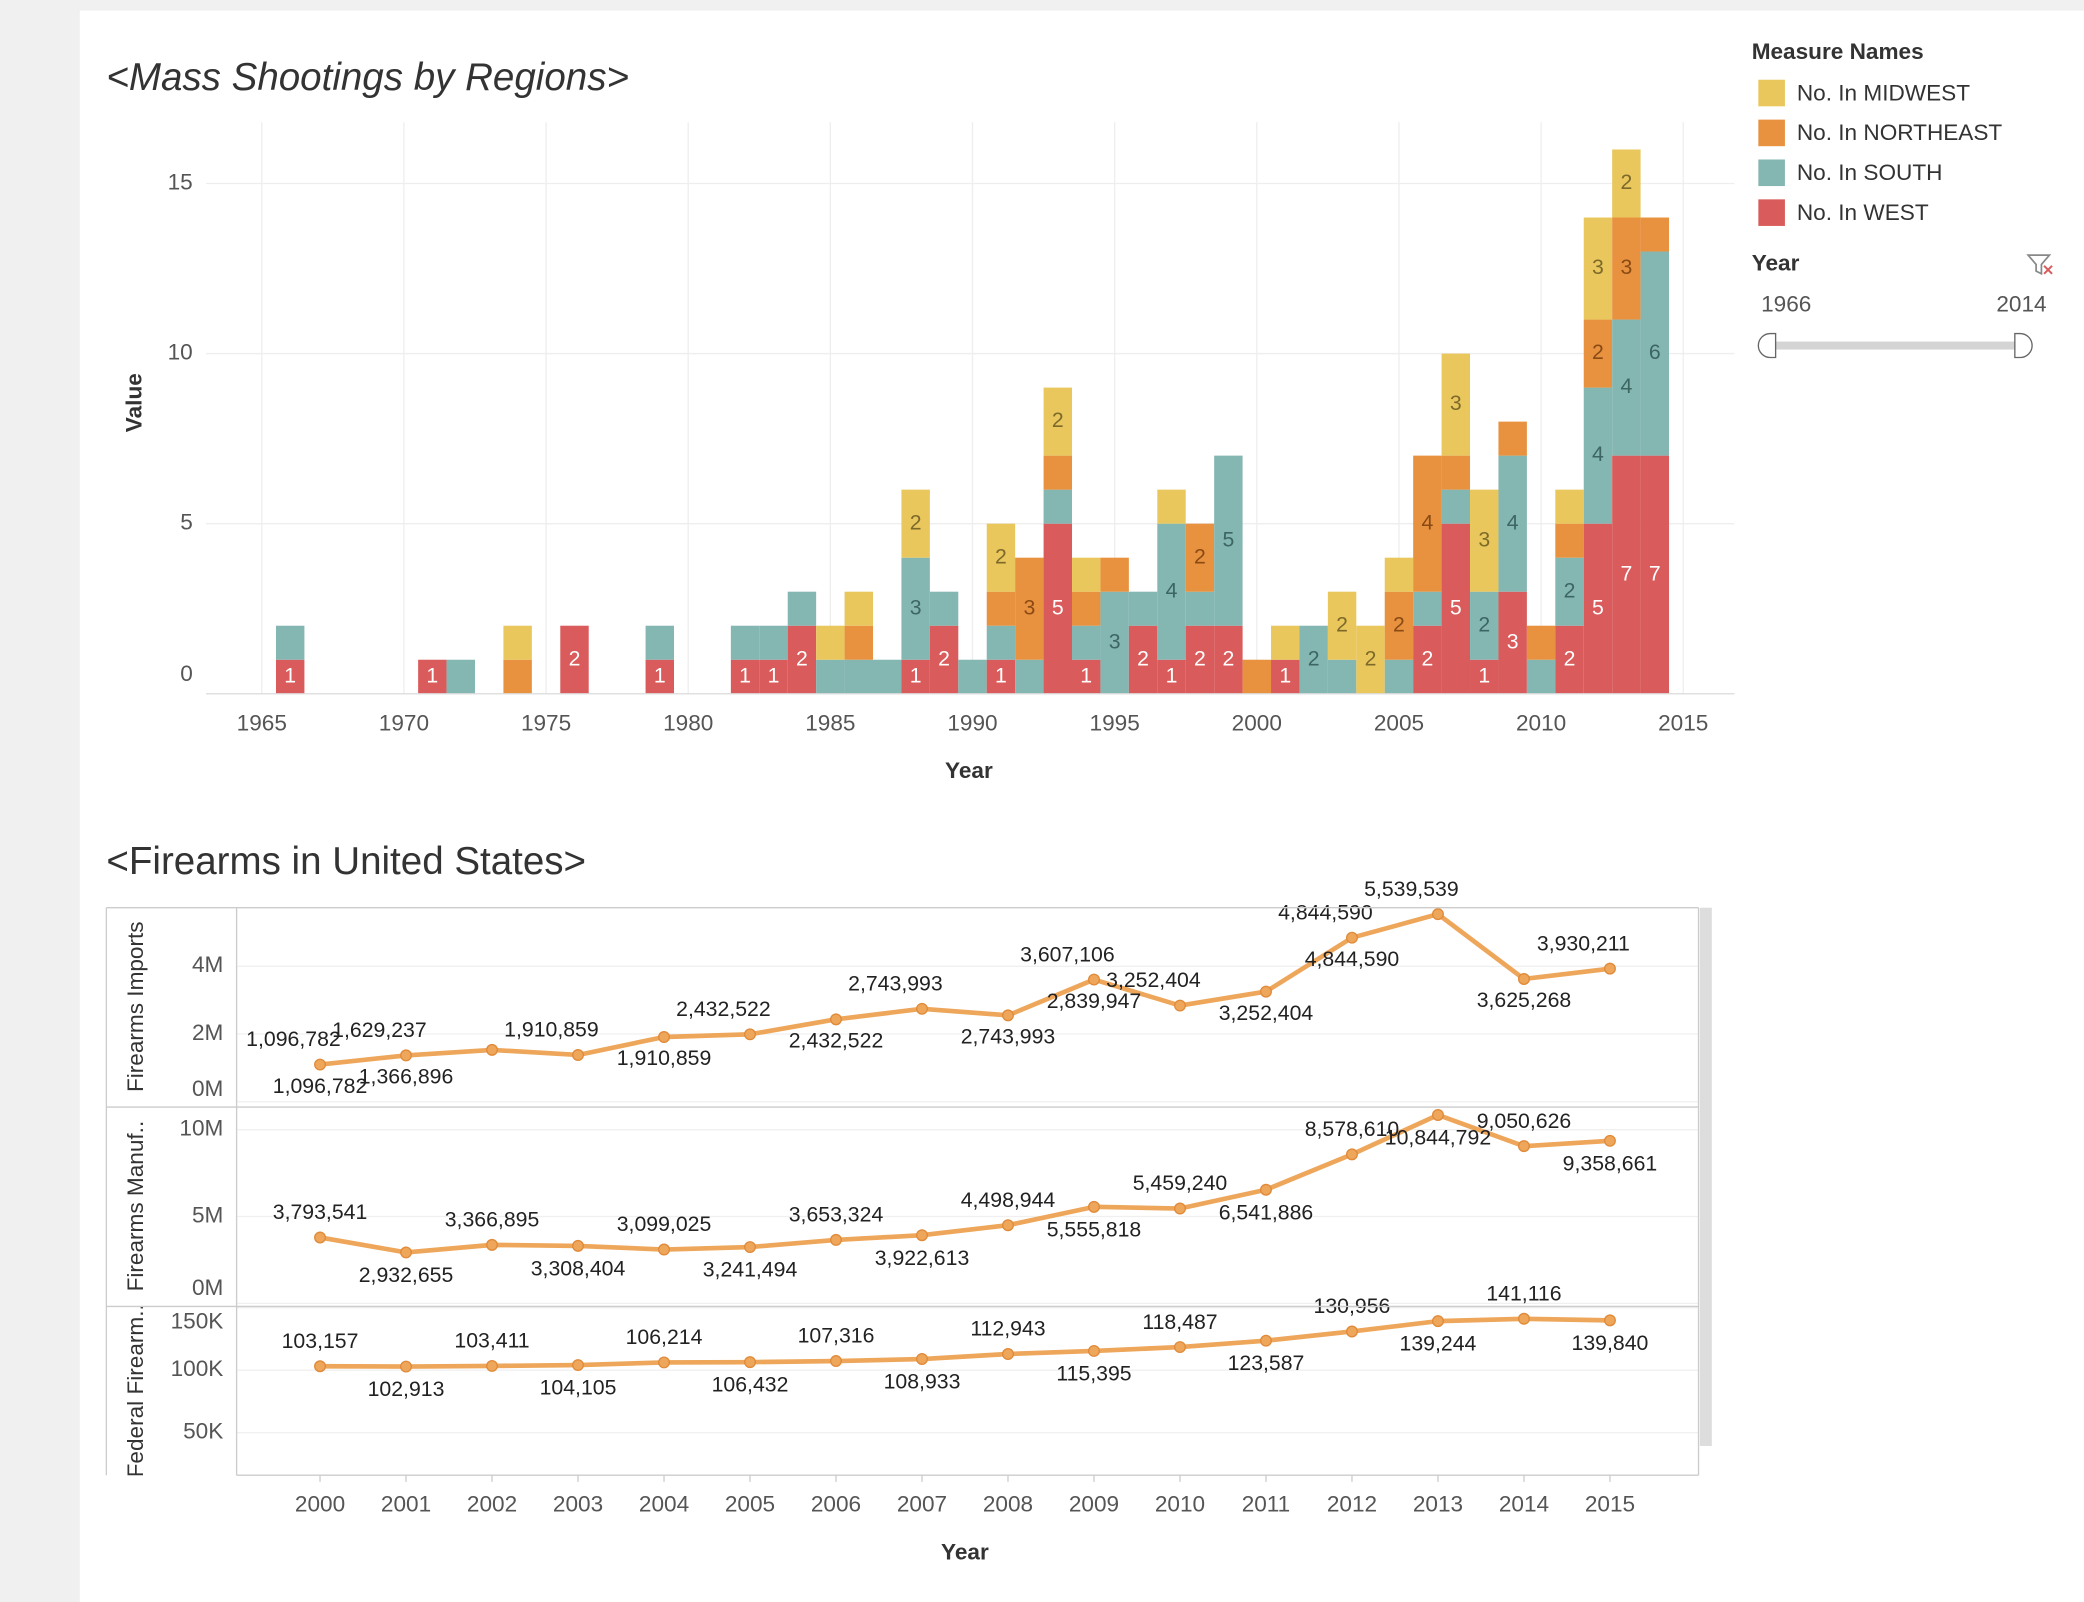 Image resolution: width=2084 pixels, height=1602 pixels. What do you see at coordinates (406, 1389) in the screenshot?
I see `point-label: 102,913` at bounding box center [406, 1389].